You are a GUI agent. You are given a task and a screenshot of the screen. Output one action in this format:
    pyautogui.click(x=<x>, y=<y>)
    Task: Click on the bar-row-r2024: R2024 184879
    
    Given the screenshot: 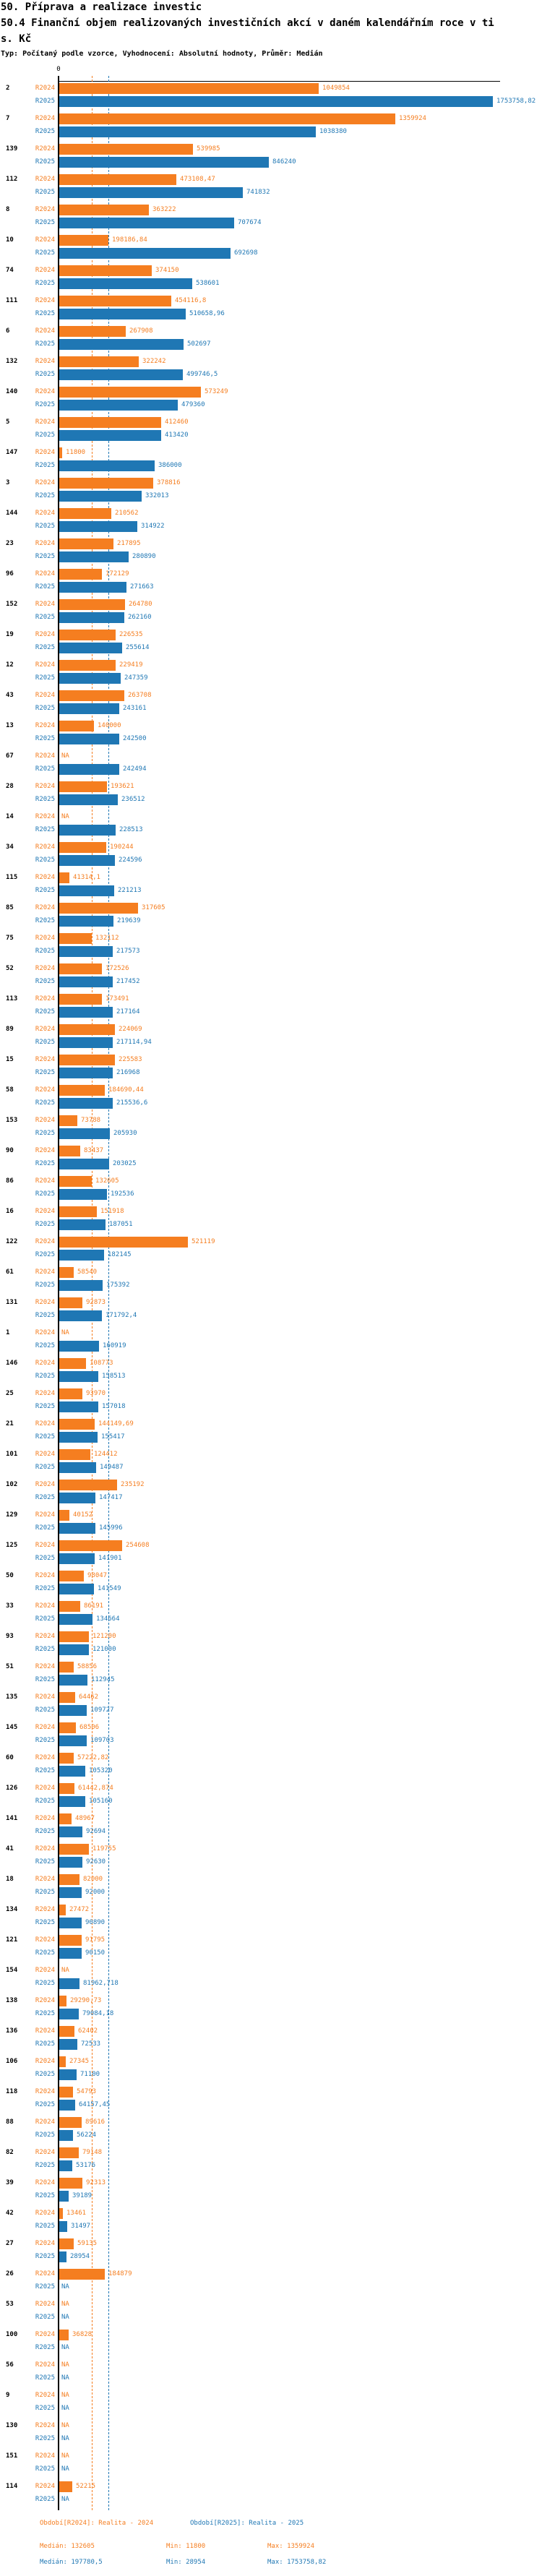 What is the action you would take?
    pyautogui.click(x=271, y=2274)
    